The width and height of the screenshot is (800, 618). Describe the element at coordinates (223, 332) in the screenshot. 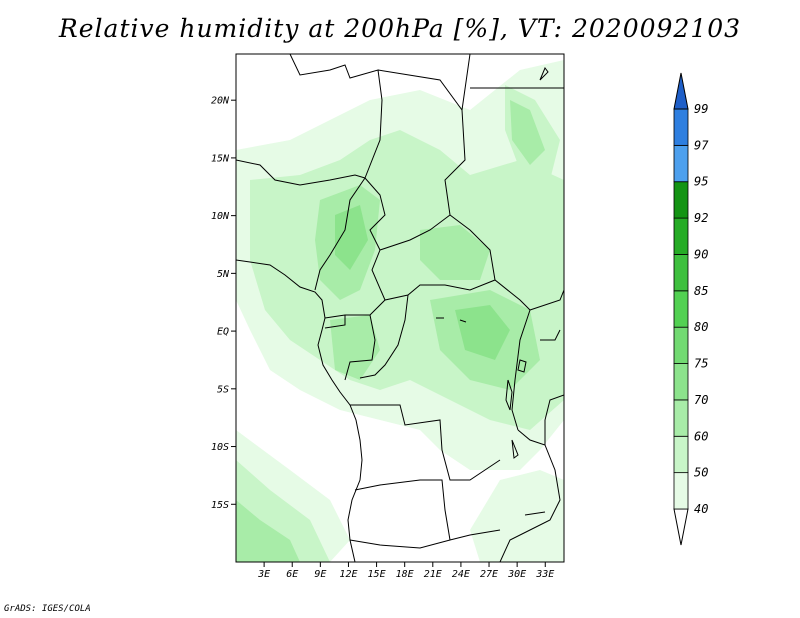

I see `lat-tick-label: EQ` at that location.